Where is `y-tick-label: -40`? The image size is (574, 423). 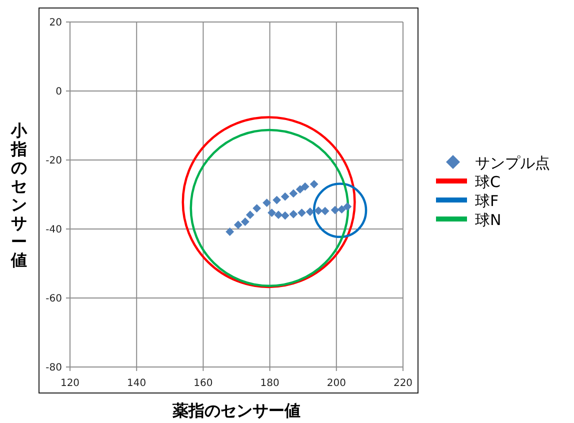
y-tick-label: -40 is located at coordinates (54, 230).